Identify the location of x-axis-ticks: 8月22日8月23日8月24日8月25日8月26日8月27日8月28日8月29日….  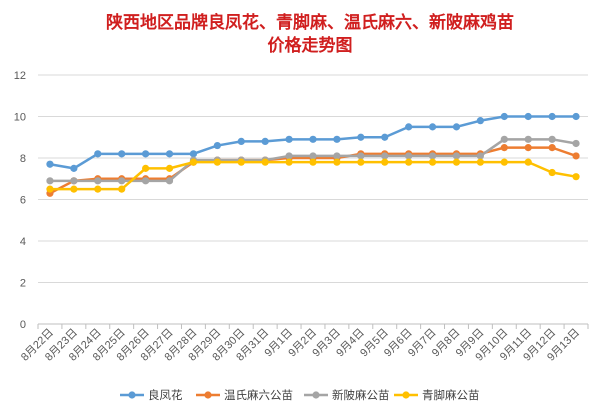
(304, 344).